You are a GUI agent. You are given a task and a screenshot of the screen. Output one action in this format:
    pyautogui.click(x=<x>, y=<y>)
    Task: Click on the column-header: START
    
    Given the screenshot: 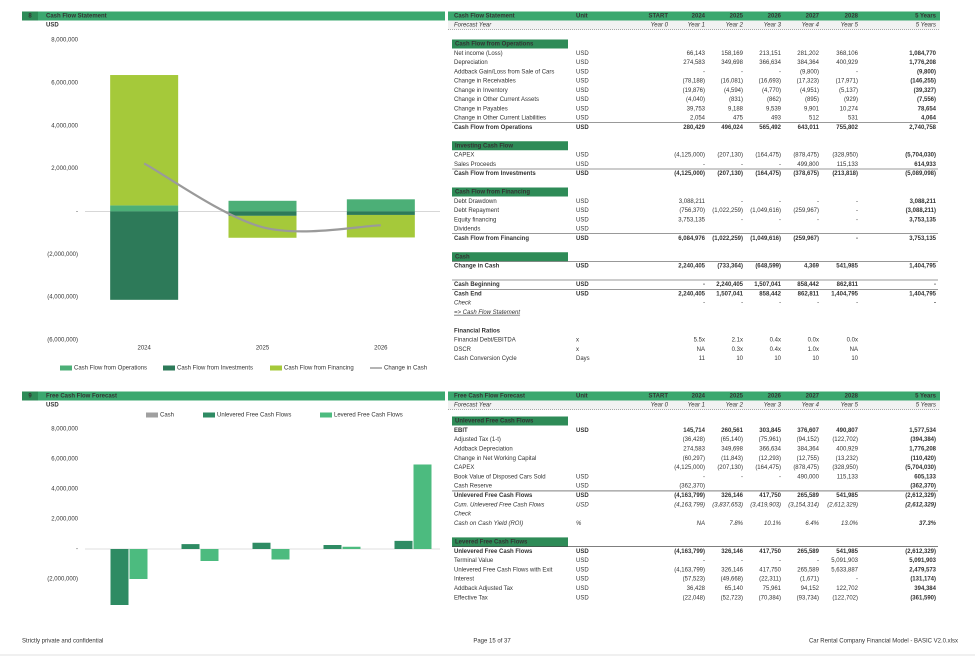 What is the action you would take?
    pyautogui.click(x=658, y=17)
    